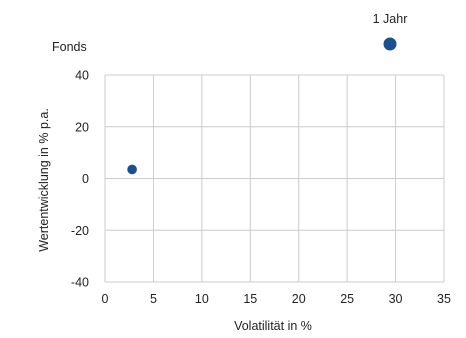  Describe the element at coordinates (153, 299) in the screenshot. I see `x-tick-label: 5` at that location.